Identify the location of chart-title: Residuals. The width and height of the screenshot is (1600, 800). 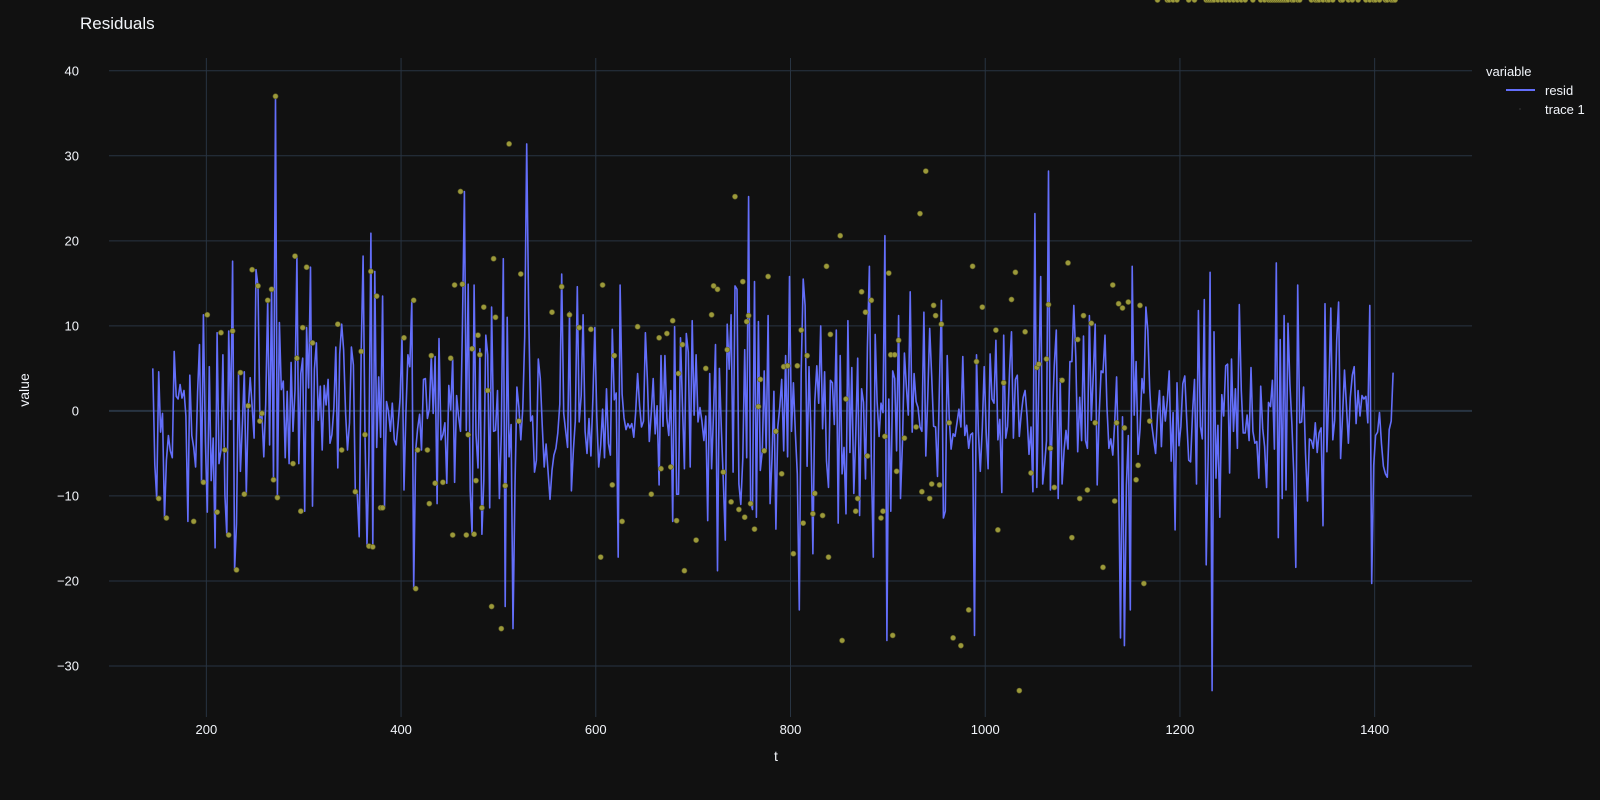
(117, 23).